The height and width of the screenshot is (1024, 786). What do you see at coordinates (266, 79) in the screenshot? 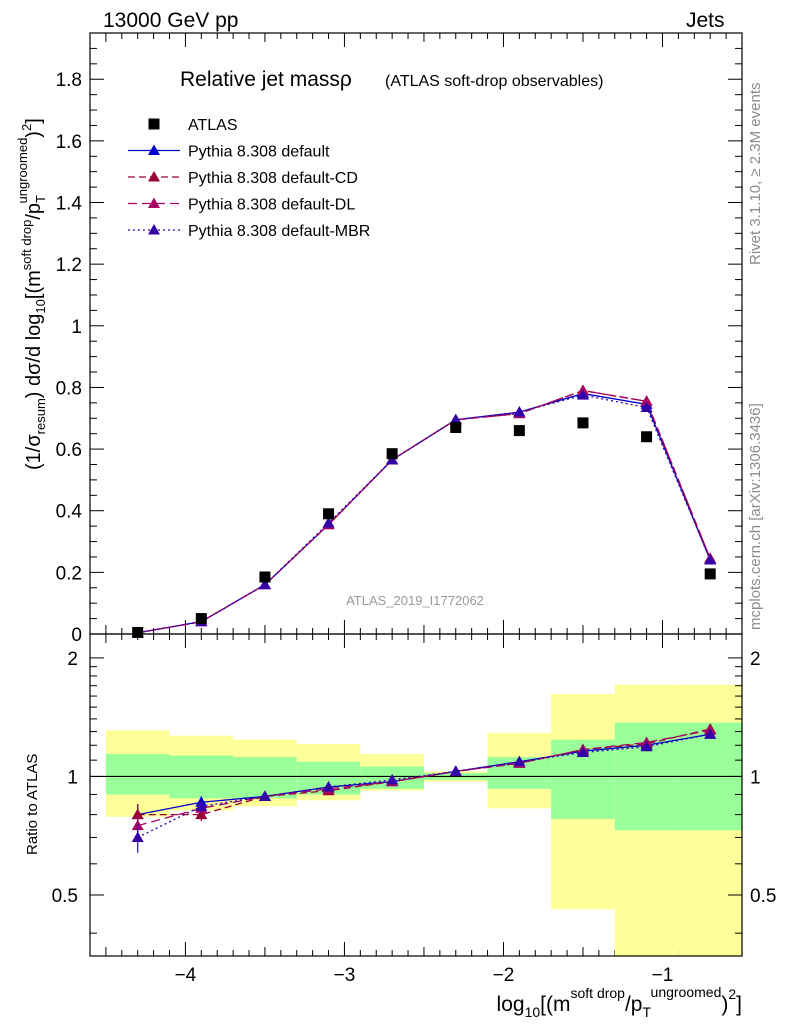
I see `chart-title: Relative jet massρ` at bounding box center [266, 79].